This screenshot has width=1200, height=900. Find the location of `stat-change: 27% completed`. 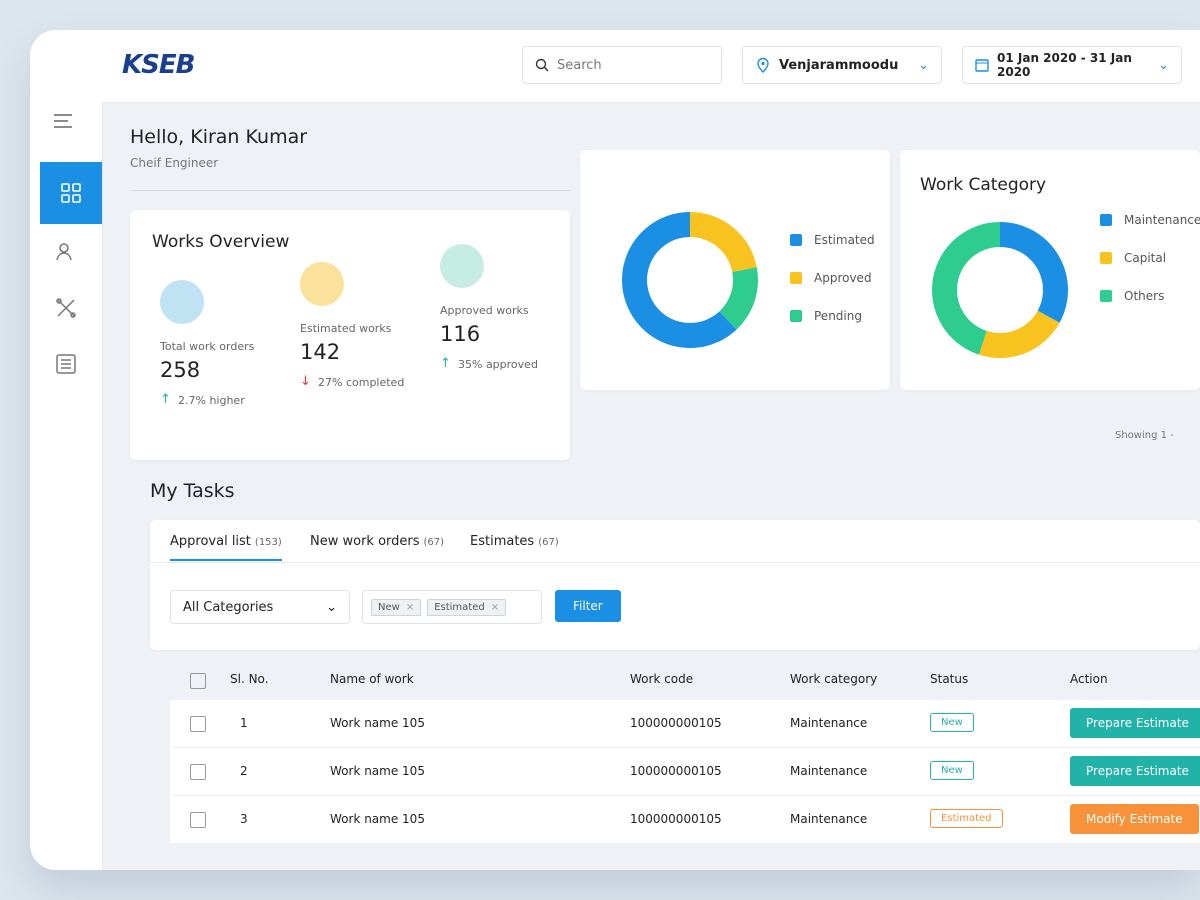

stat-change: 27% completed is located at coordinates (361, 382).